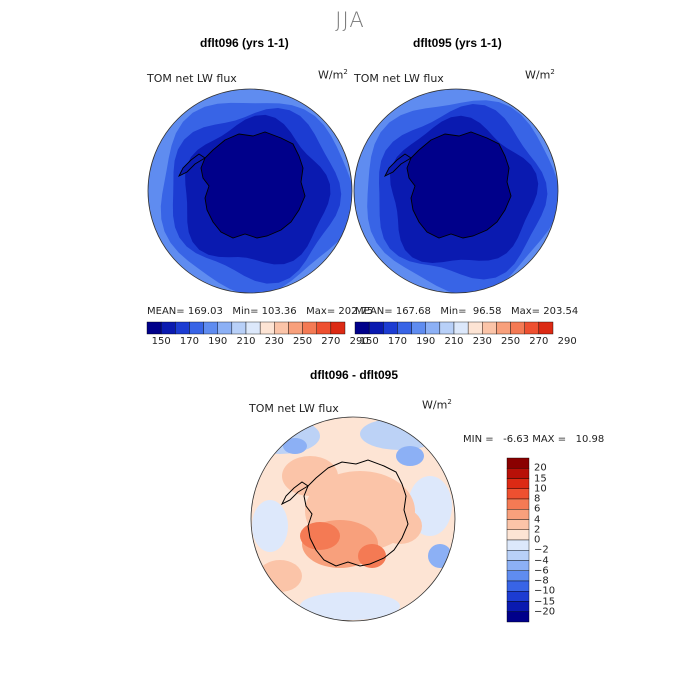 Image resolution: width=700 pixels, height=700 pixels. I want to click on colorbar-tick-label: −10, so click(545, 591).